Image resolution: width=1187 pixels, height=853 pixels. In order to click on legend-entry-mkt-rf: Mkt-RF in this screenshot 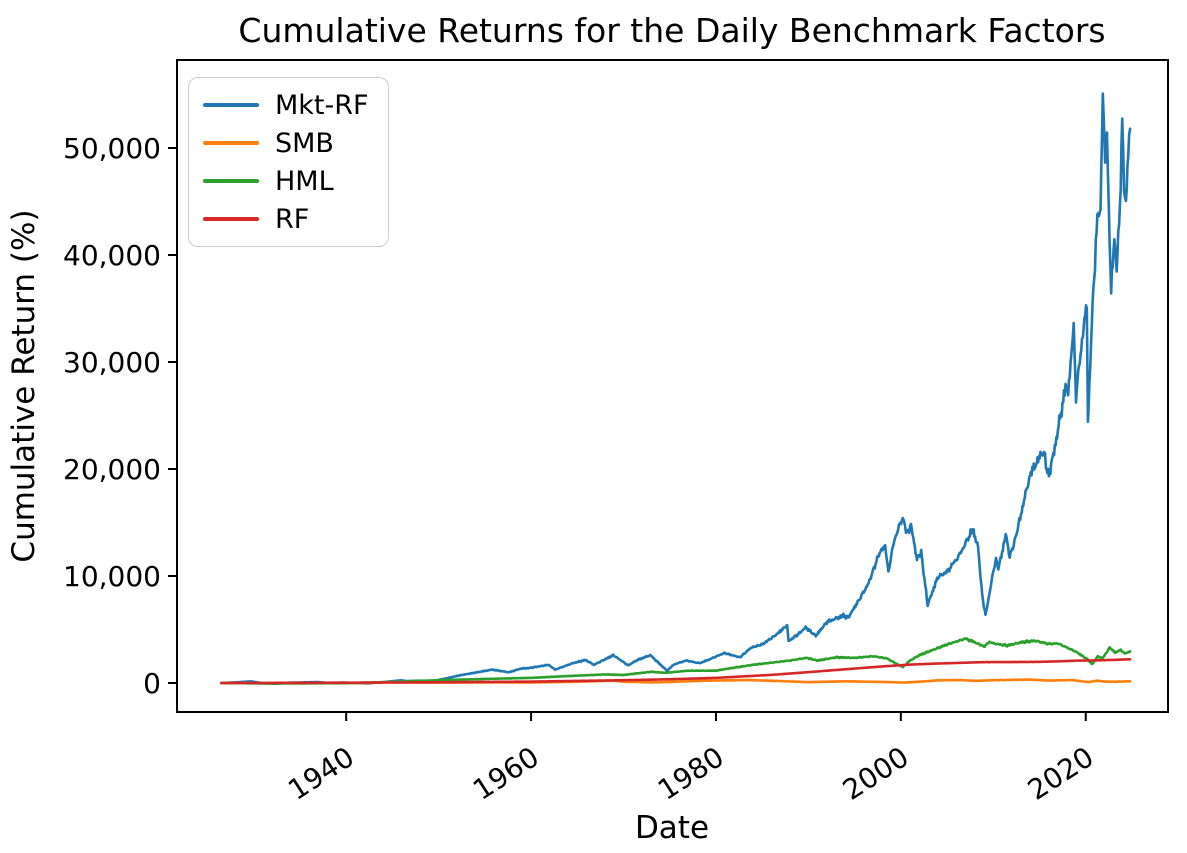, I will do `click(295, 105)`.